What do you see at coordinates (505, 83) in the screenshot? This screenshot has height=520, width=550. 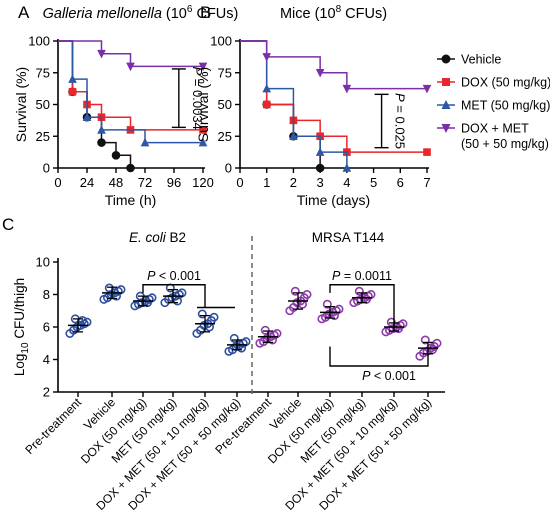 I see `legend-label: DOX (50 mg/kg)` at bounding box center [505, 83].